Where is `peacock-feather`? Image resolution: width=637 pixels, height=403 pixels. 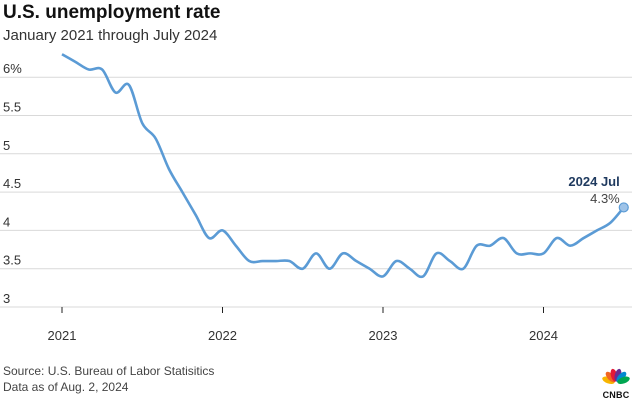
peacock-feather is located at coordinates (623, 380).